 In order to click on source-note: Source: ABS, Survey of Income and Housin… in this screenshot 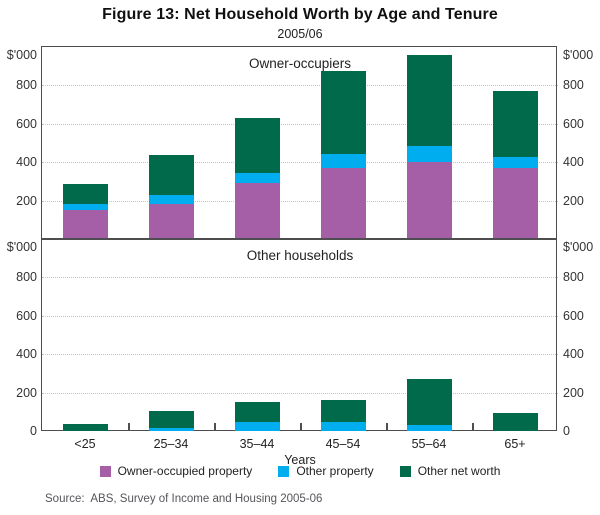, I will do `click(184, 499)`.